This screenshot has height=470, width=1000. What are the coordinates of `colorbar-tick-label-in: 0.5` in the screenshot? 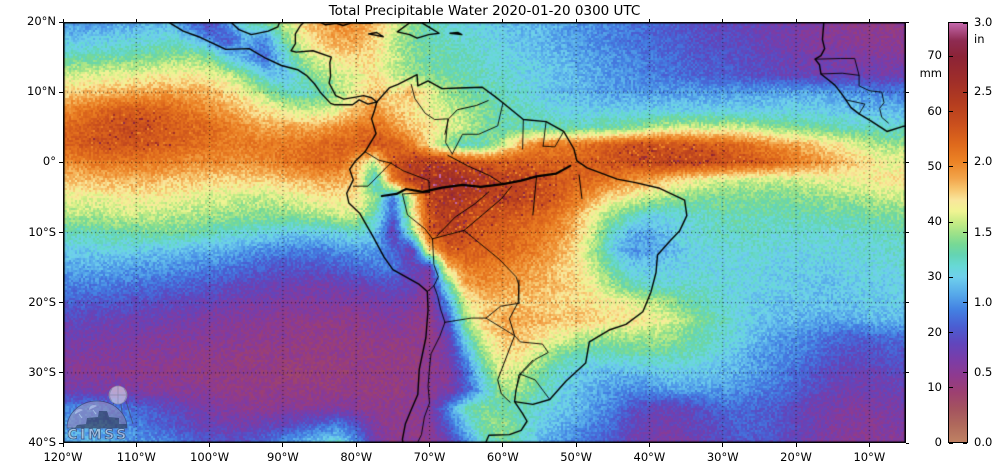 It's located at (983, 371).